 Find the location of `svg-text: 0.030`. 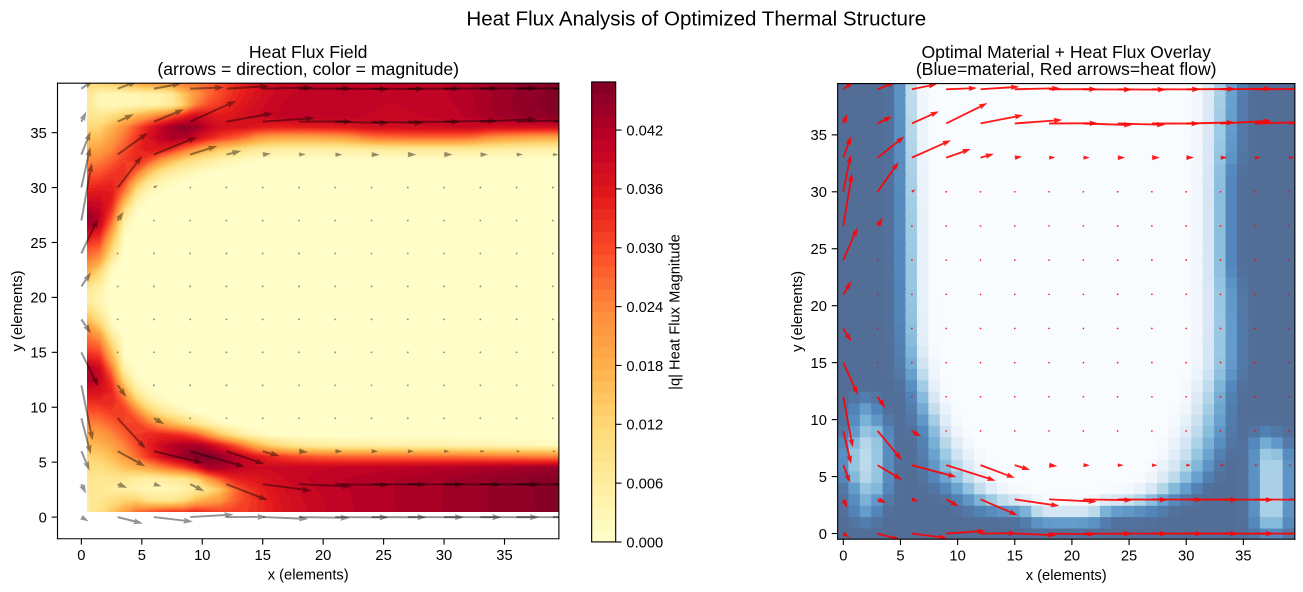

svg-text: 0.030 is located at coordinates (644, 249).